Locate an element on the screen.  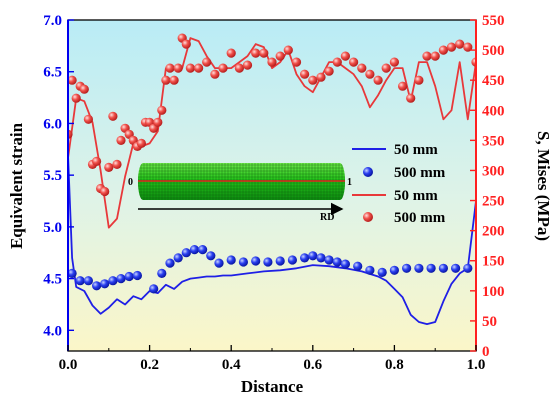
legend-stress-scatter-swatch is located at coordinates (368, 217).